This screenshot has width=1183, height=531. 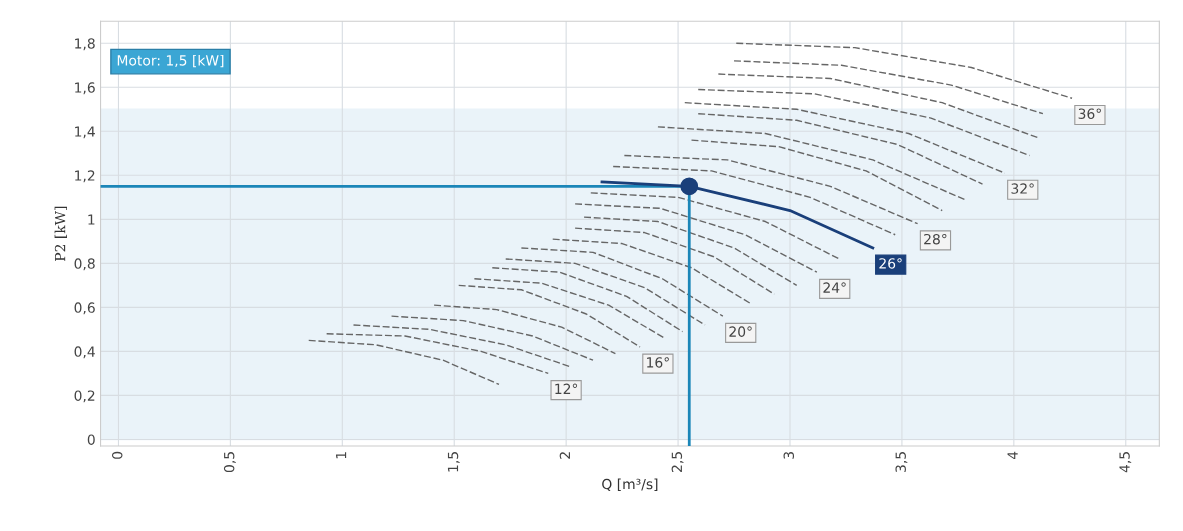 What do you see at coordinates (453, 462) in the screenshot?
I see `x-tick-label: 1,5` at bounding box center [453, 462].